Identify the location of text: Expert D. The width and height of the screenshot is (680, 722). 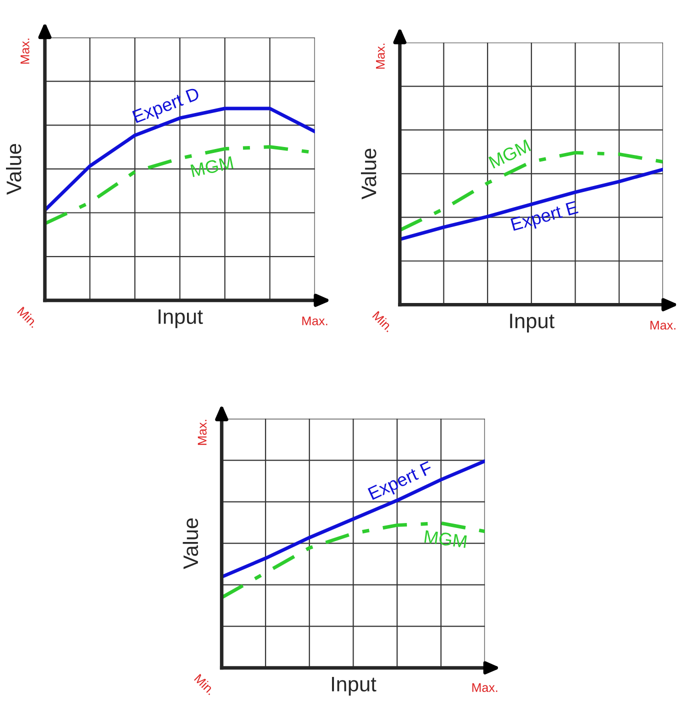
(167, 107).